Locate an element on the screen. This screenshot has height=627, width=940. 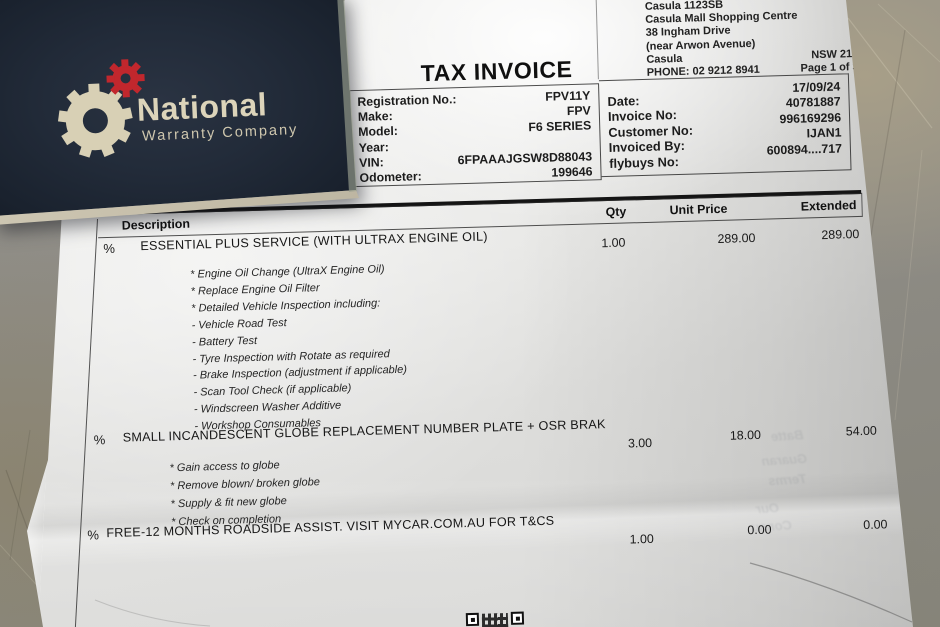
booklet-cover: National Warranty Company is located at coordinates (178, 108).